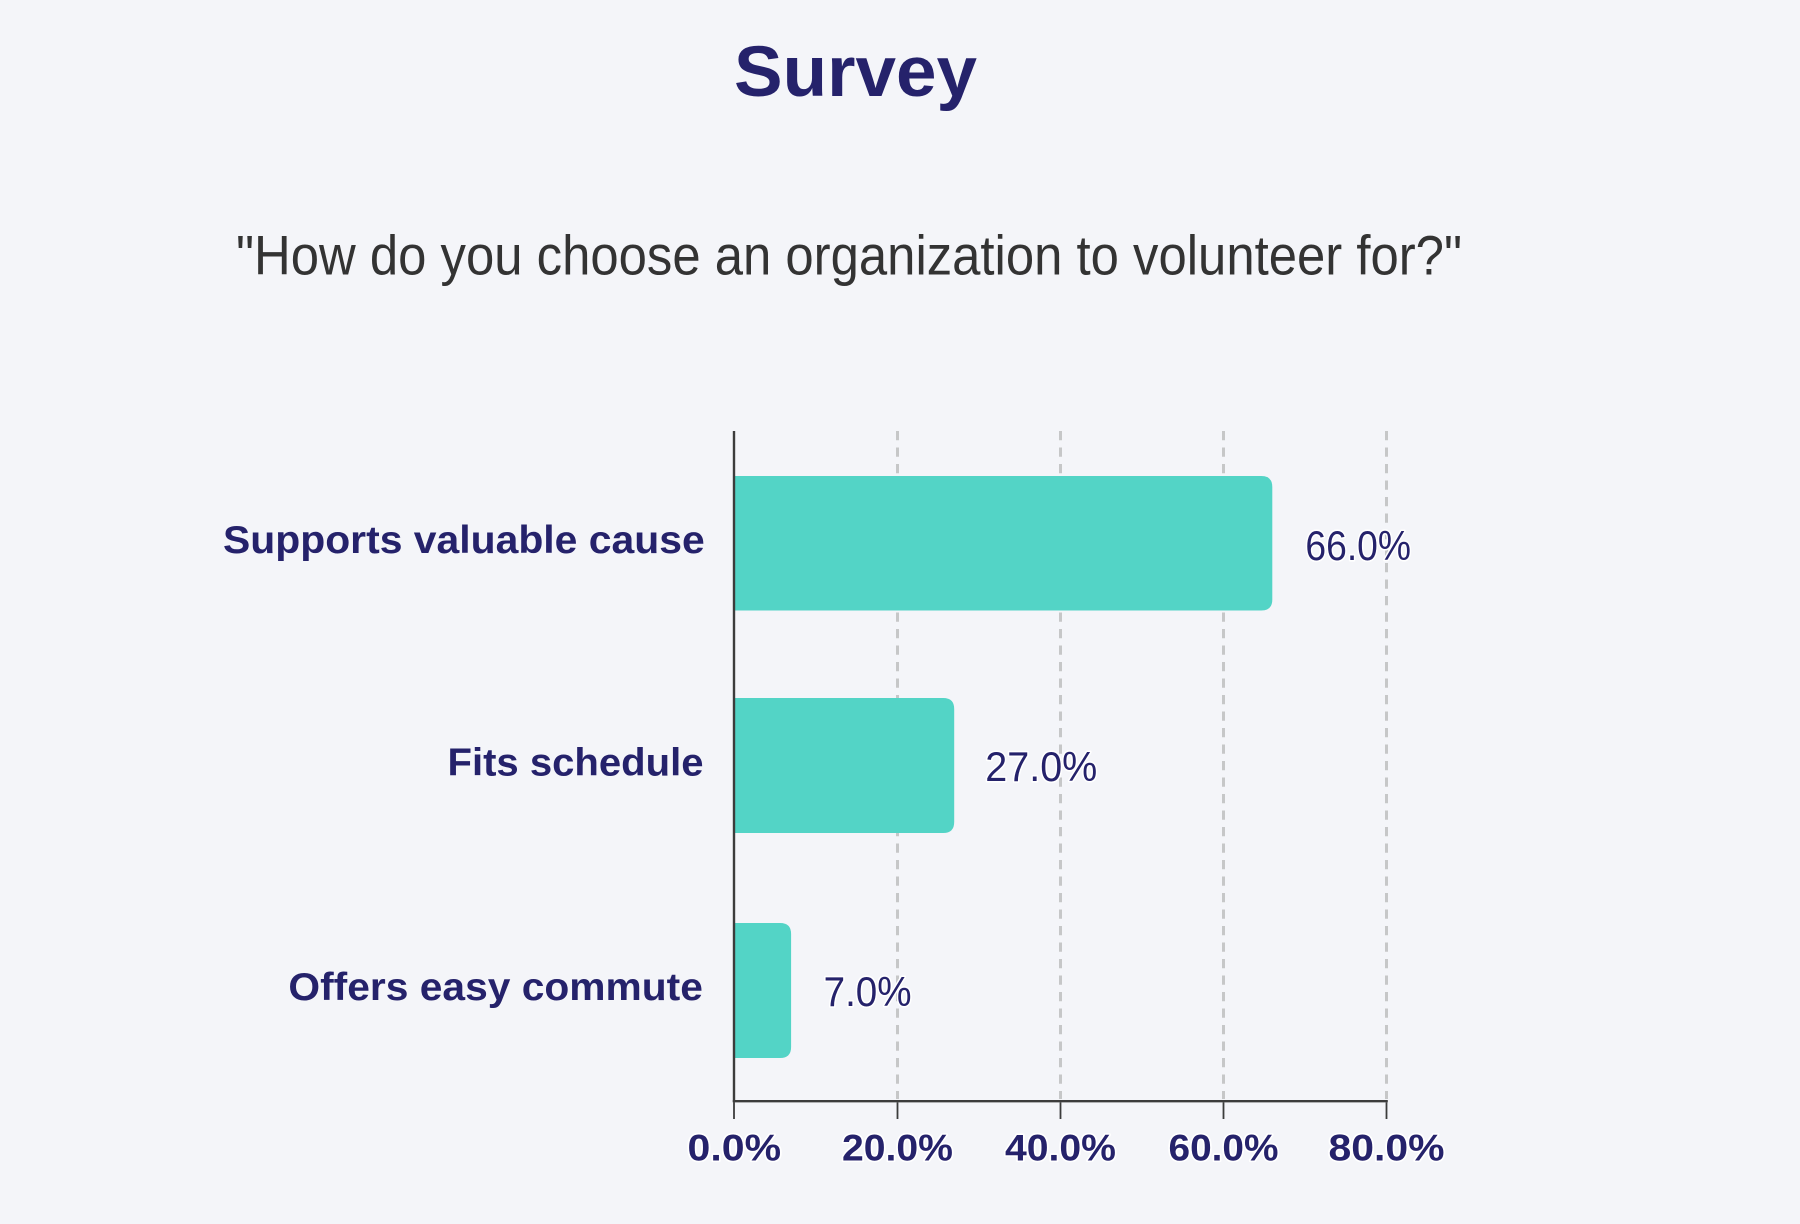 The height and width of the screenshot is (1224, 1800). Describe the element at coordinates (1041, 766) in the screenshot. I see `svg-text: 27.0%` at that location.